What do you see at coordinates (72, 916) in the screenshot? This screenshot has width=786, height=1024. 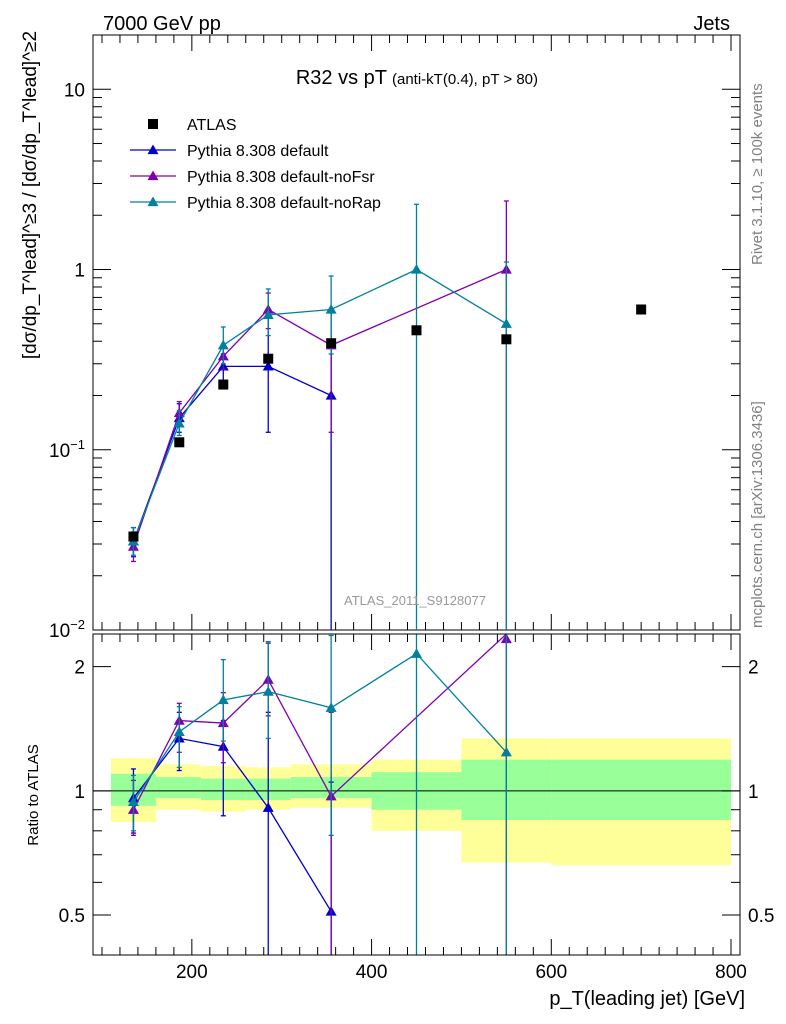 I see `ratio-y-tick-label-left: 0.5` at bounding box center [72, 916].